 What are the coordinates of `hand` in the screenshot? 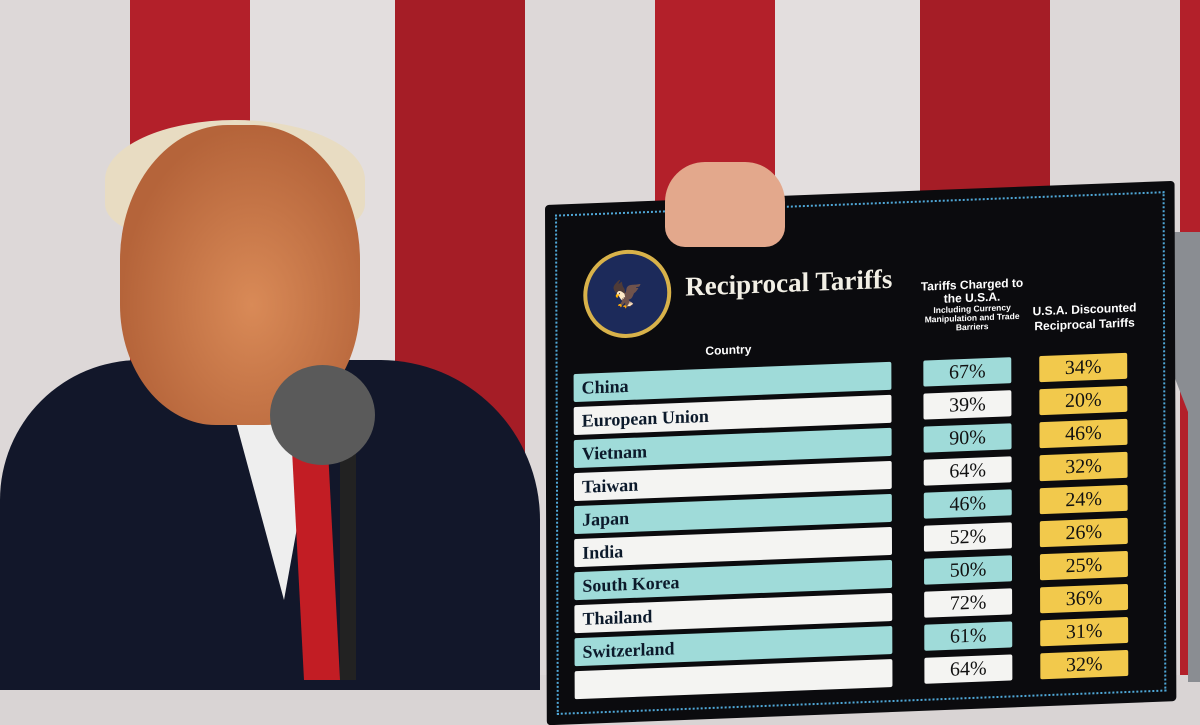 It's located at (725, 204).